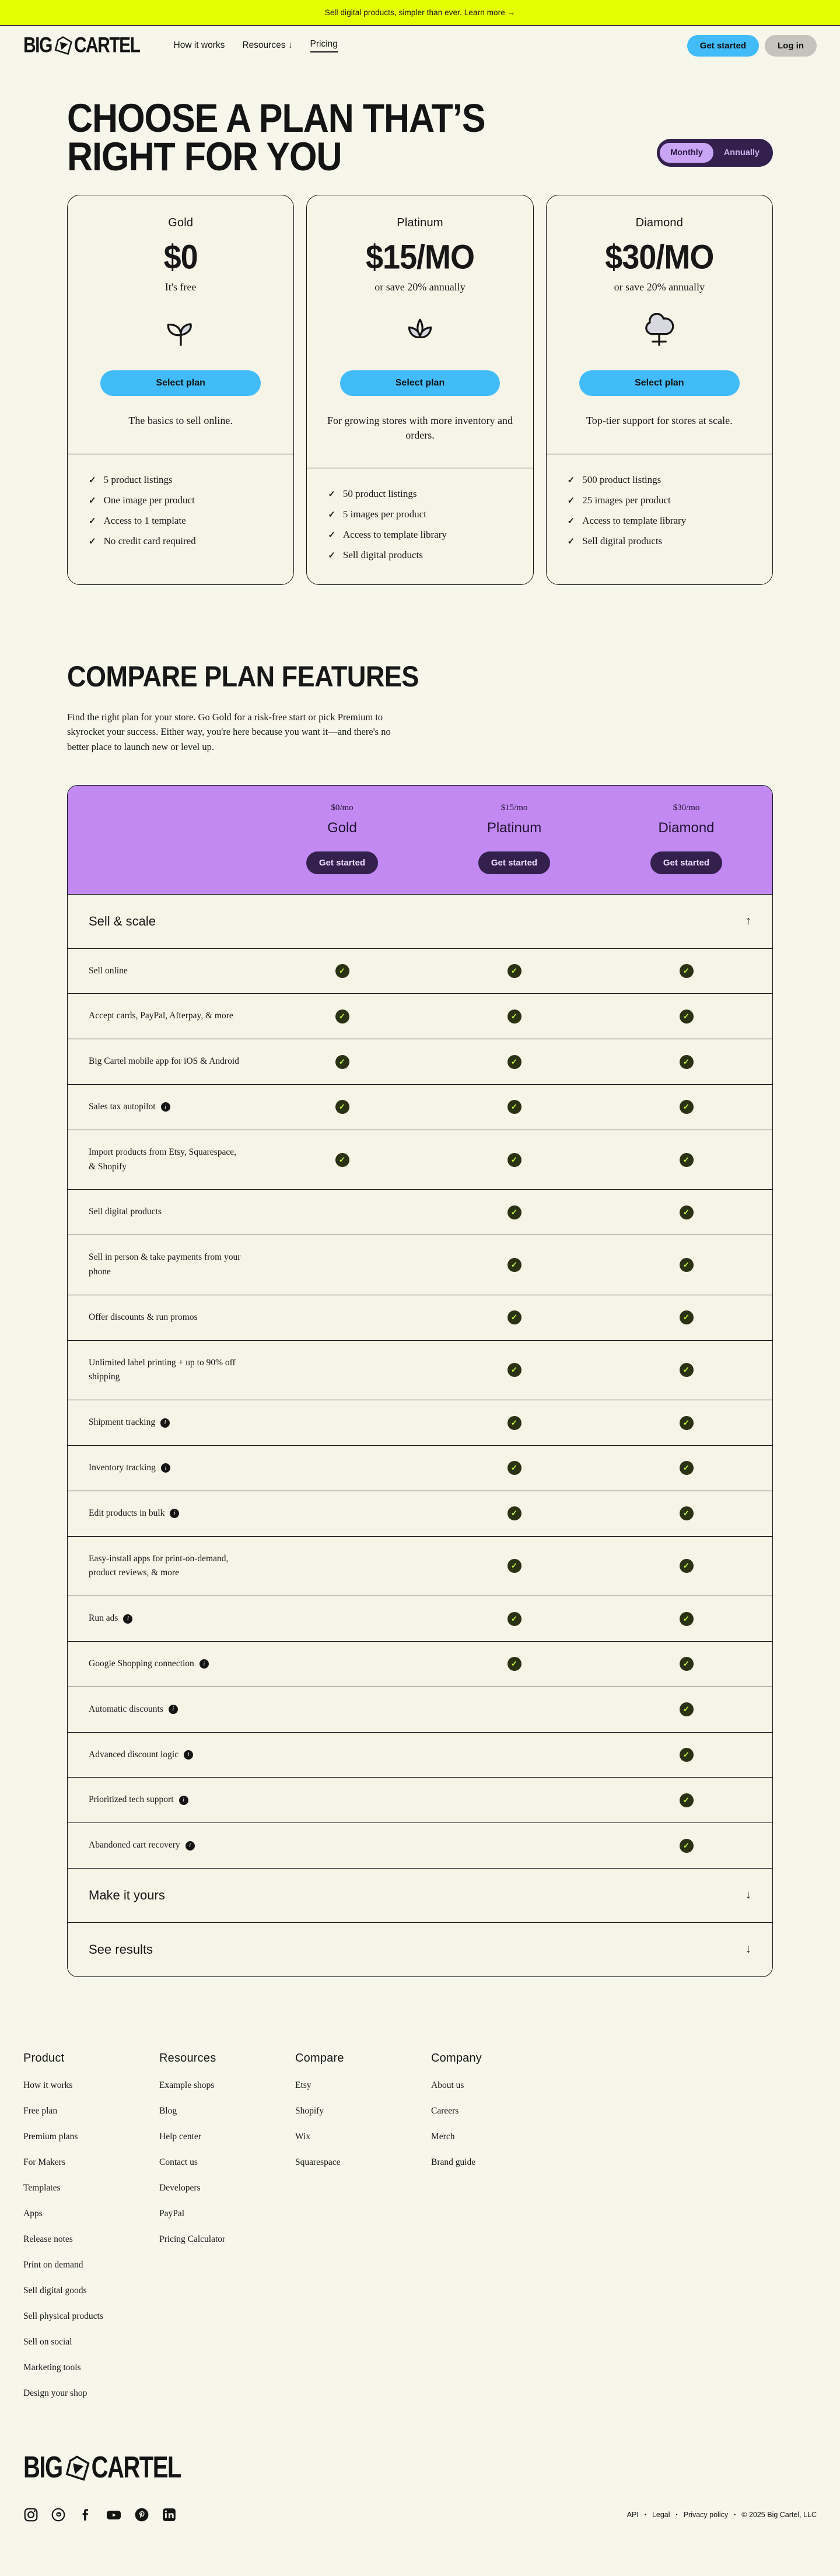 This screenshot has width=840, height=2576. I want to click on feature-label: Advanced discount logic, so click(134, 1754).